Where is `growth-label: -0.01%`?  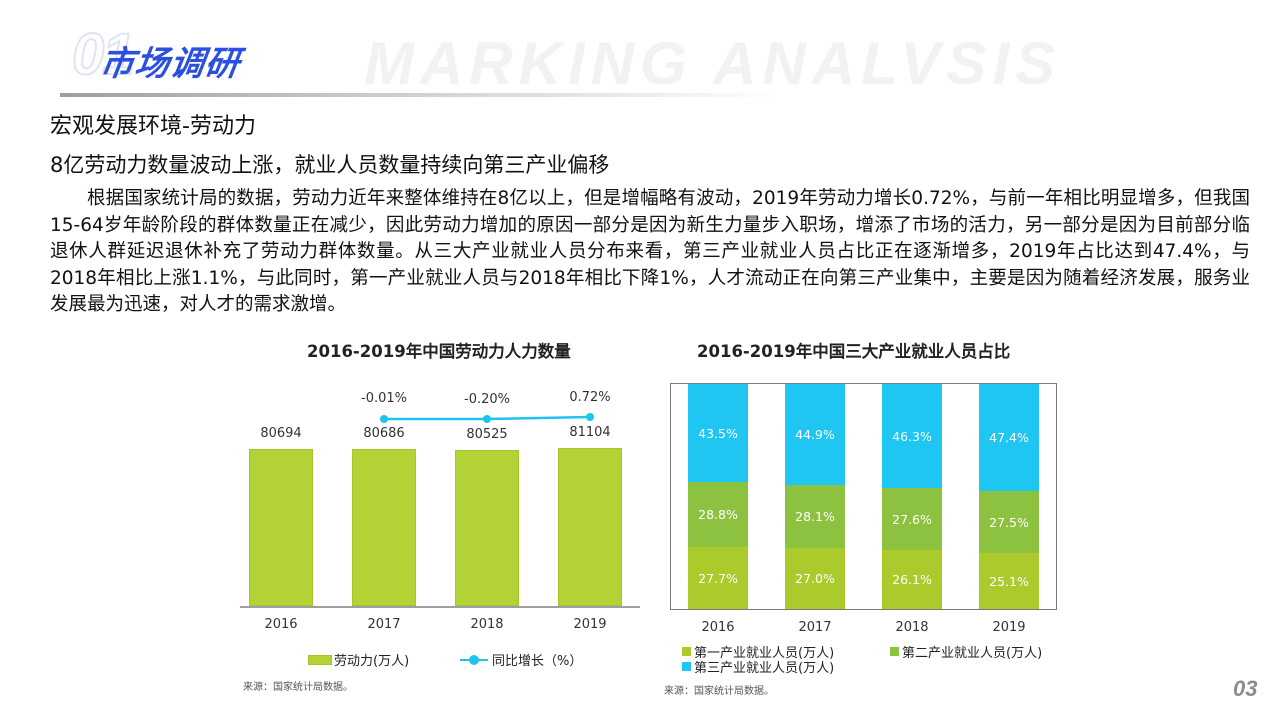
growth-label: -0.01% is located at coordinates (384, 398).